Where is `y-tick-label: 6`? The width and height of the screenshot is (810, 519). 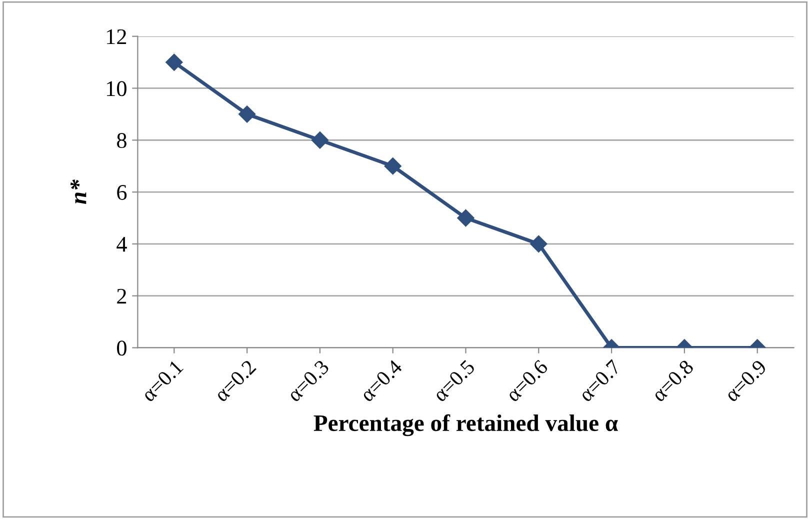 y-tick-label: 6 is located at coordinates (122, 192).